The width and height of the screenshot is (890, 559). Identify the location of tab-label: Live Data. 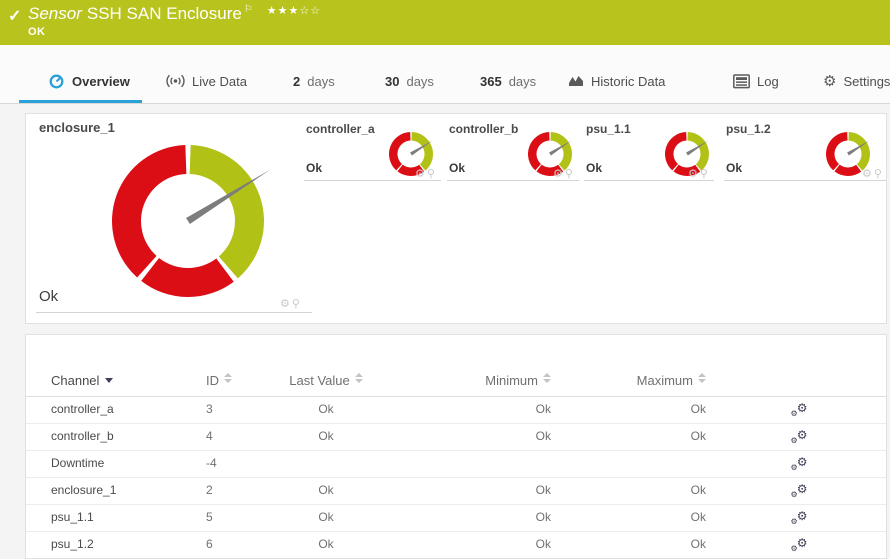
(219, 81).